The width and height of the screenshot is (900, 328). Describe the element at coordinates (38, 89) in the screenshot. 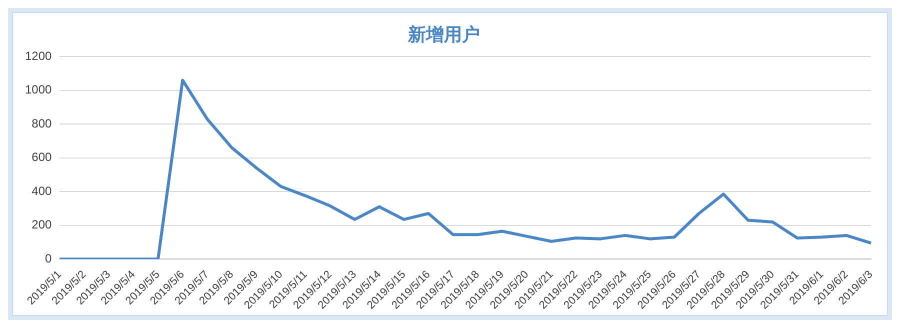

I see `y-tick-label: 1000` at that location.